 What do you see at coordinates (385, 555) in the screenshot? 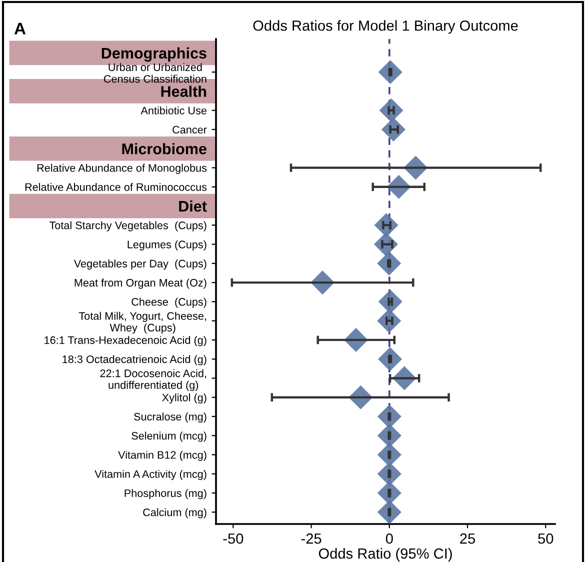
I see `x-axis-title: Odds Ratio (95% CI)` at bounding box center [385, 555].